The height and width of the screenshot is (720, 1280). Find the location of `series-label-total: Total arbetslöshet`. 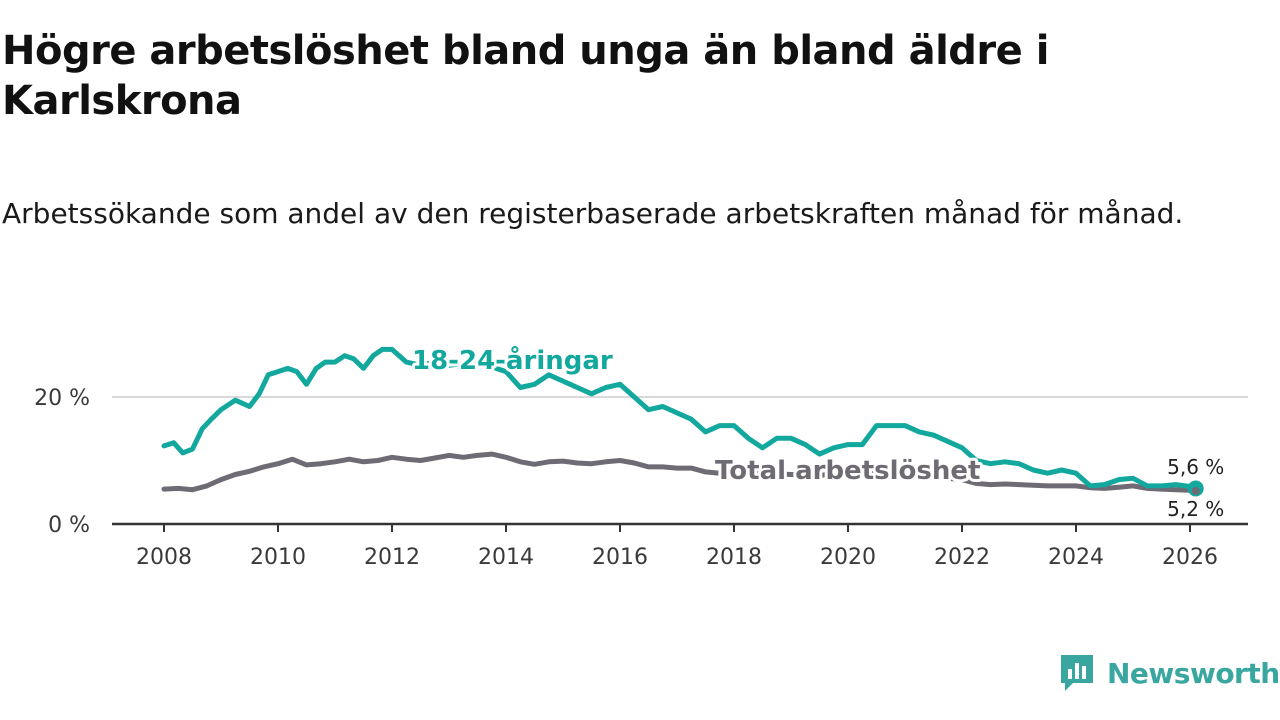

series-label-total: Total arbetslöshet is located at coordinates (847, 471).